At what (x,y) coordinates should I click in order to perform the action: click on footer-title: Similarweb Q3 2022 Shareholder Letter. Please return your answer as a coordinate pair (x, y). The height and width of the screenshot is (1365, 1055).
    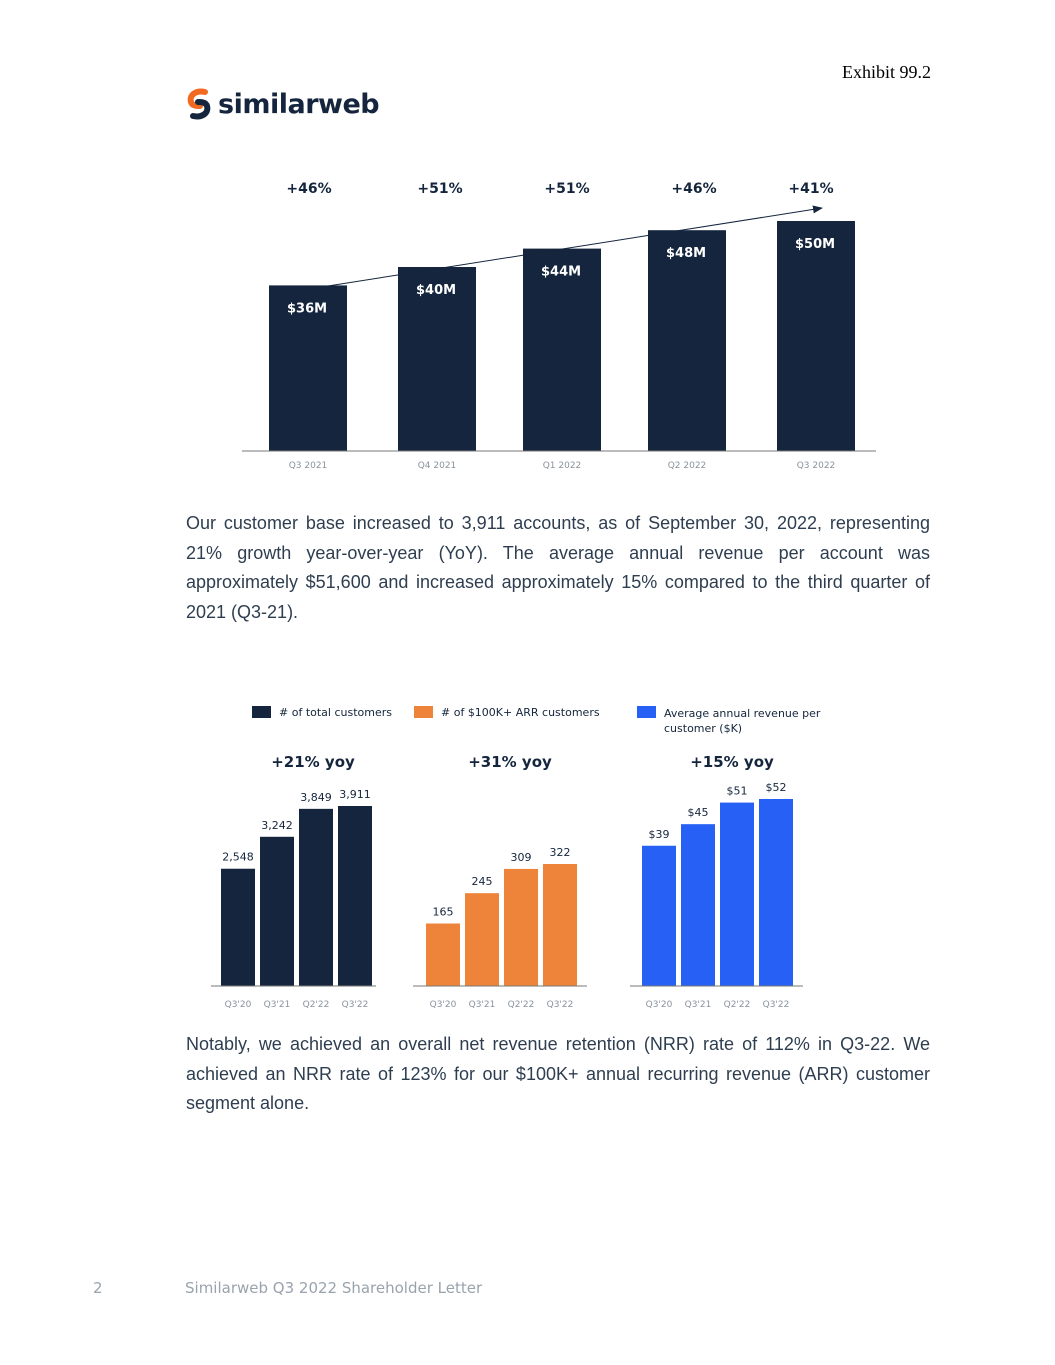
    Looking at the image, I should click on (334, 1288).